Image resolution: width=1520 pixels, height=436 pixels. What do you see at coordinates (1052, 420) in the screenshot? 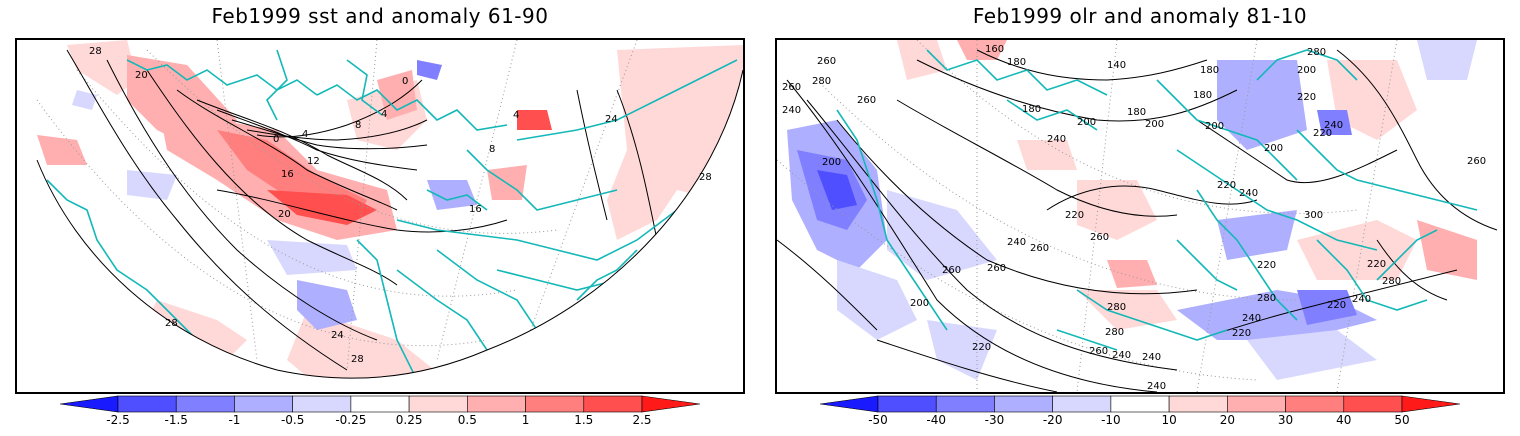
I see `colorbar-tick-label: -20` at bounding box center [1052, 420].